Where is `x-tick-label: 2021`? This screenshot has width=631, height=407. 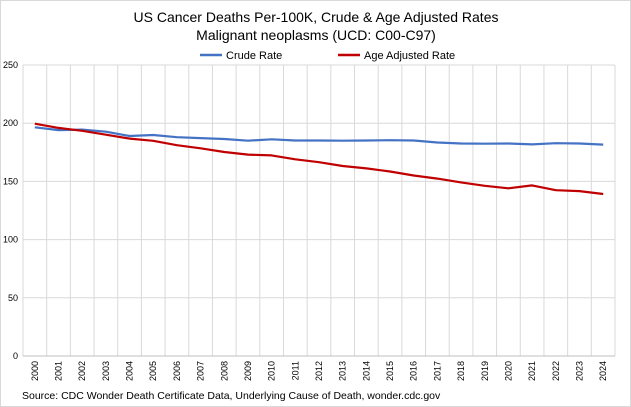
x-tick-label: 2021 is located at coordinates (532, 371).